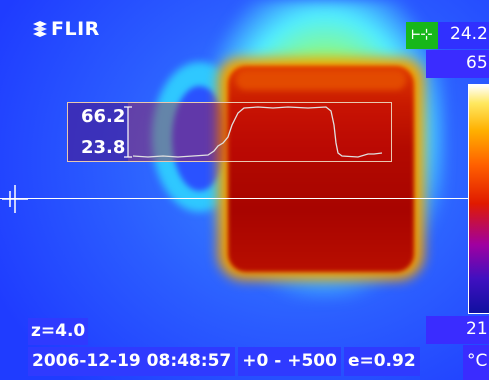 Image resolution: width=489 pixels, height=380 pixels. Describe the element at coordinates (253, 132) in the screenshot. I see `profile-curve` at that location.